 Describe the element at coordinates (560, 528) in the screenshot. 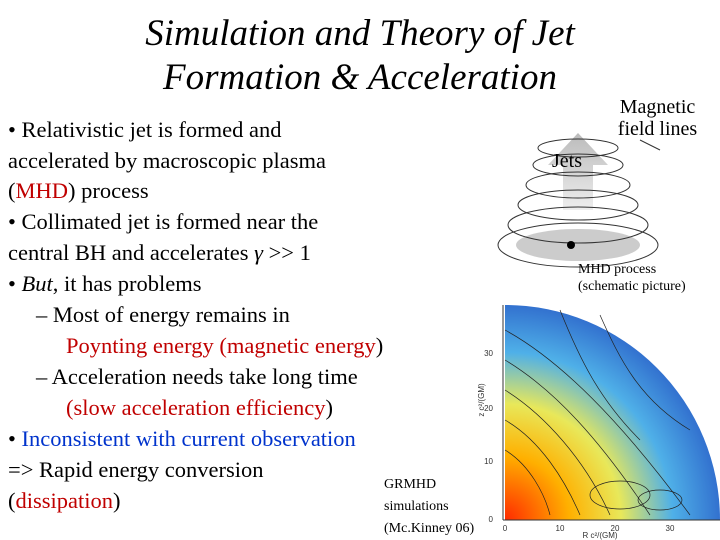

I see `x-tick-label: 10` at that location.